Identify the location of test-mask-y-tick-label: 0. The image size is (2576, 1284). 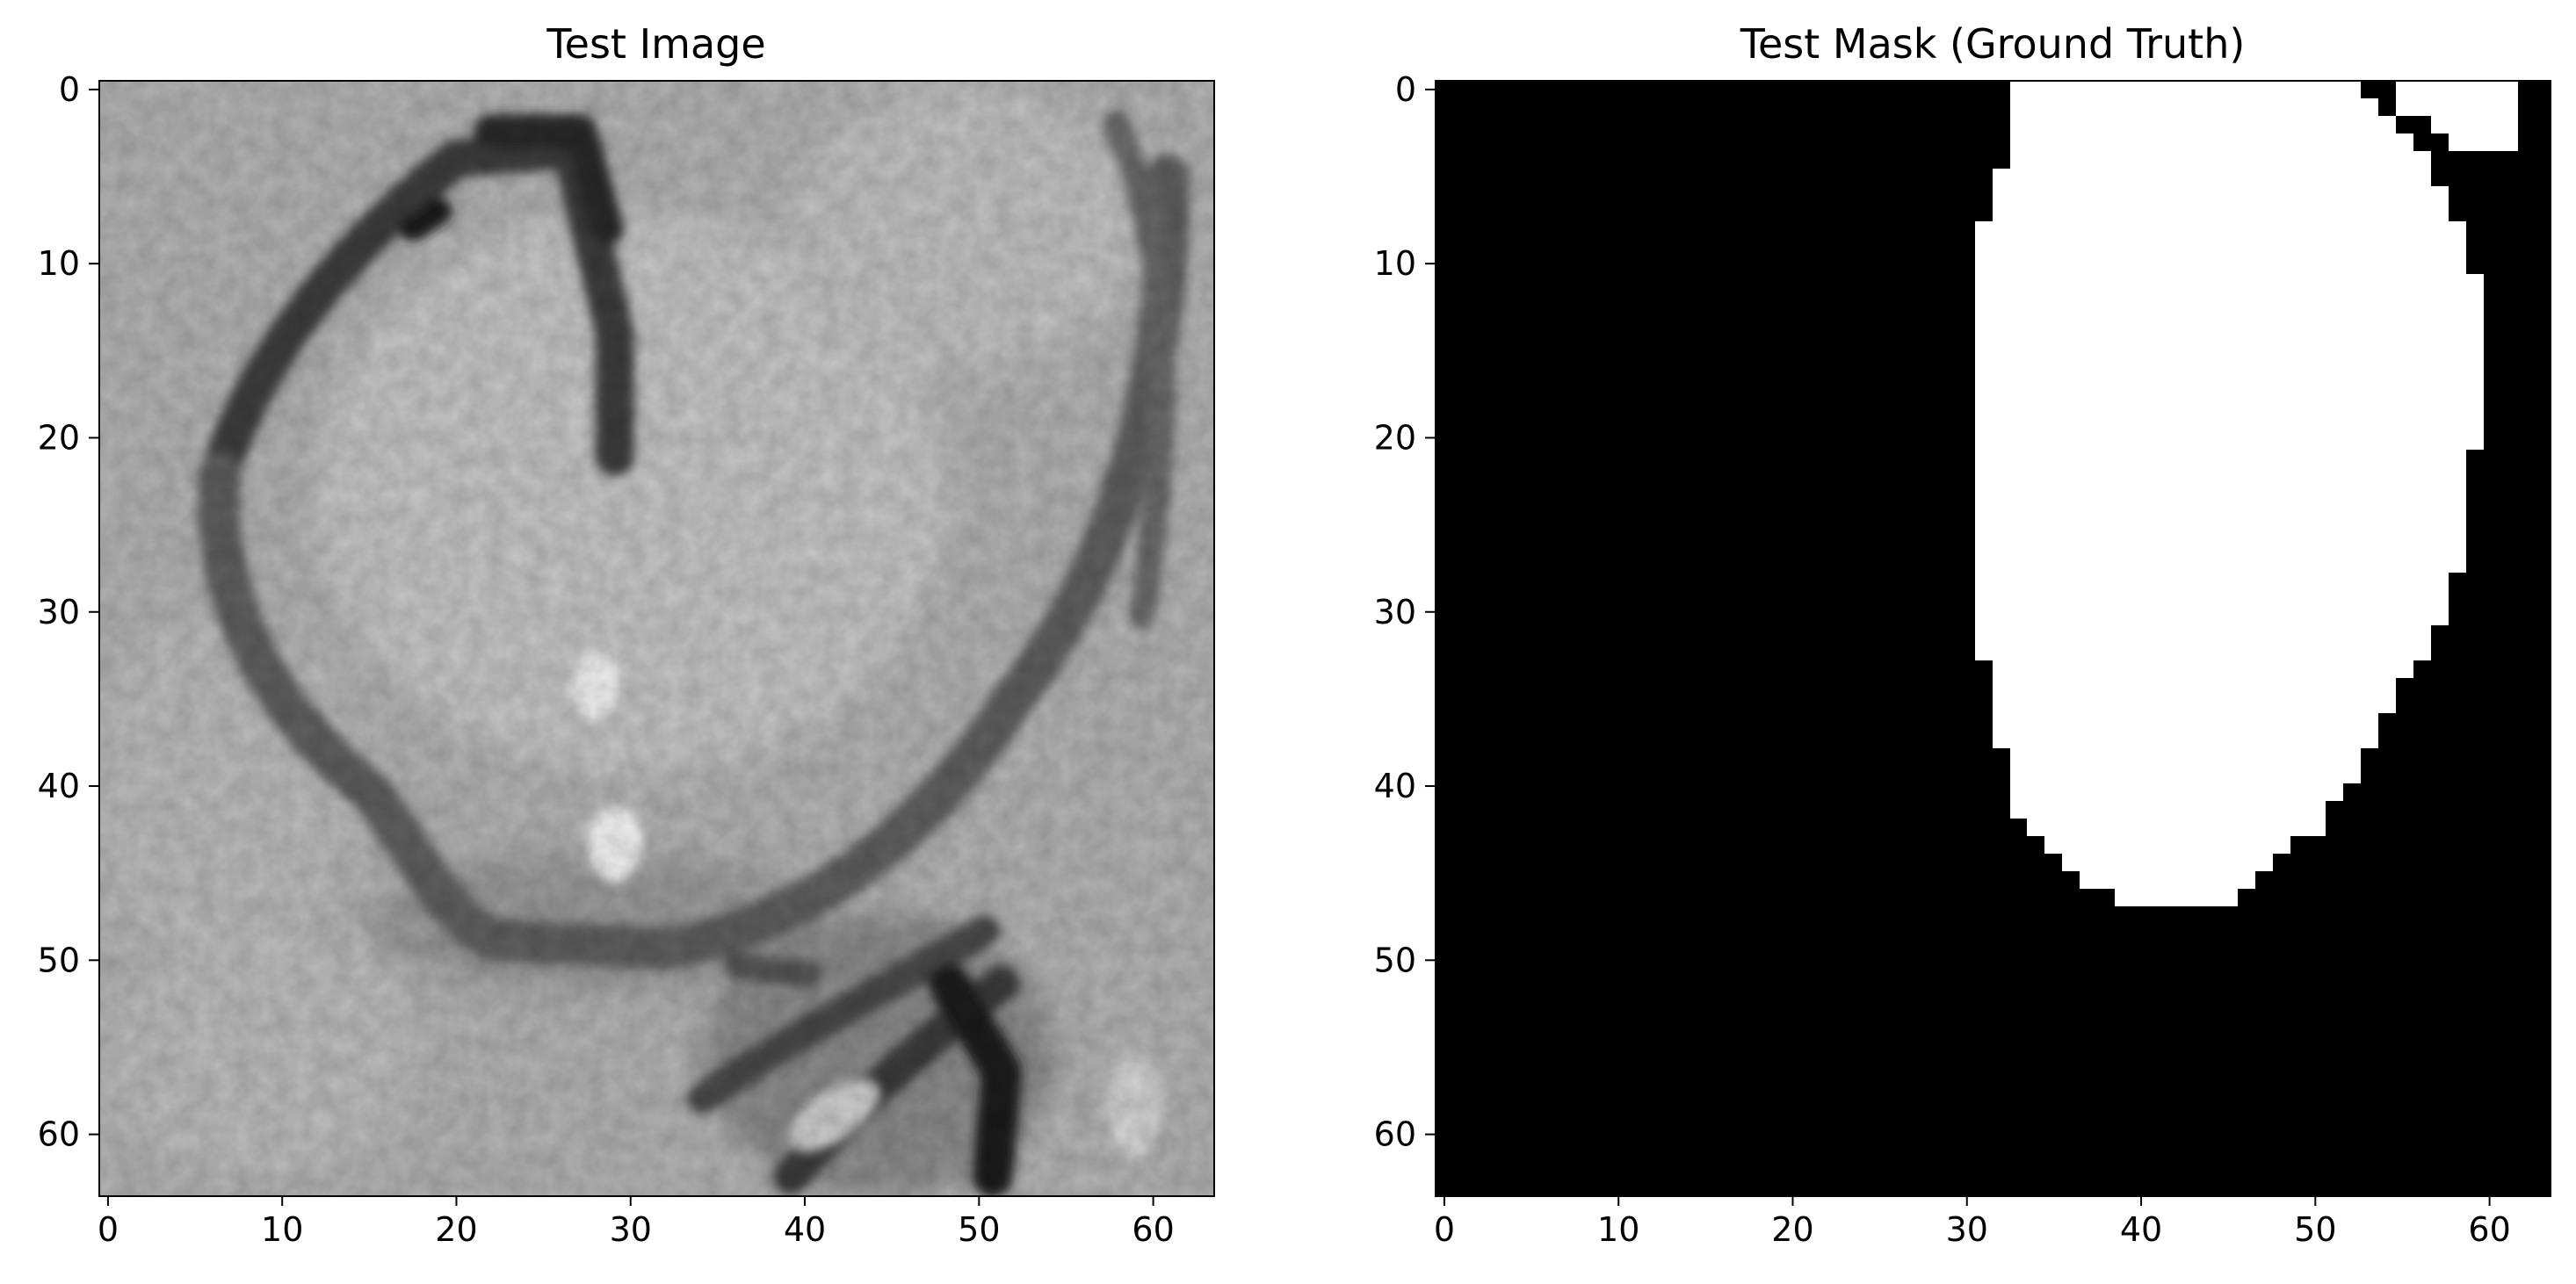
(1405, 89).